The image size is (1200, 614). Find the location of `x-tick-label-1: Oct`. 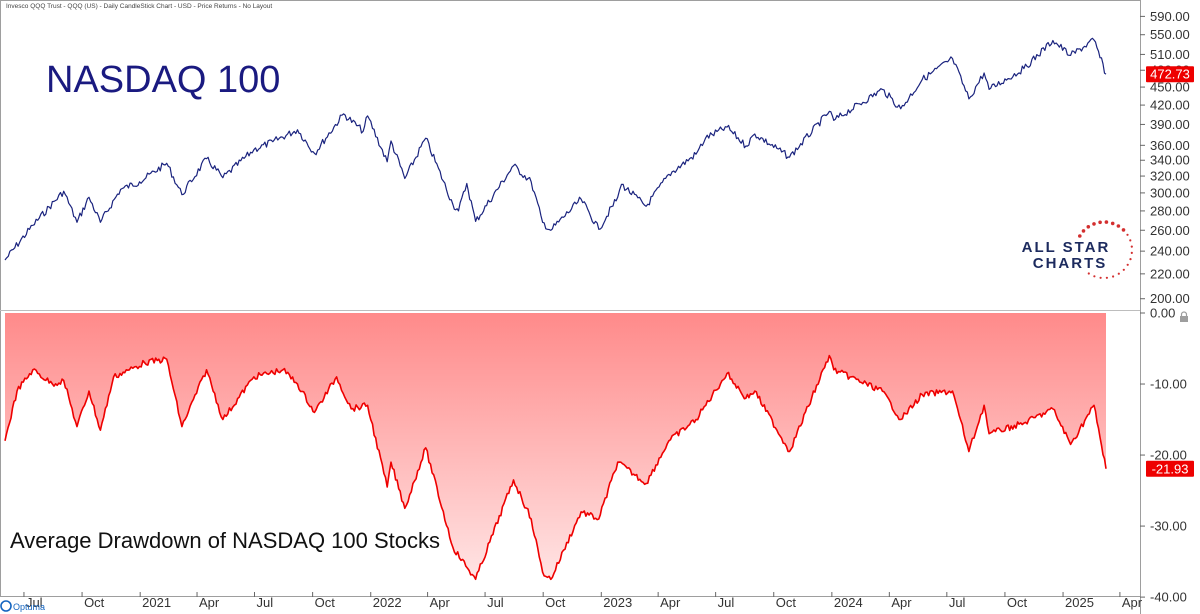

x-tick-label-1: Oct is located at coordinates (94, 602).